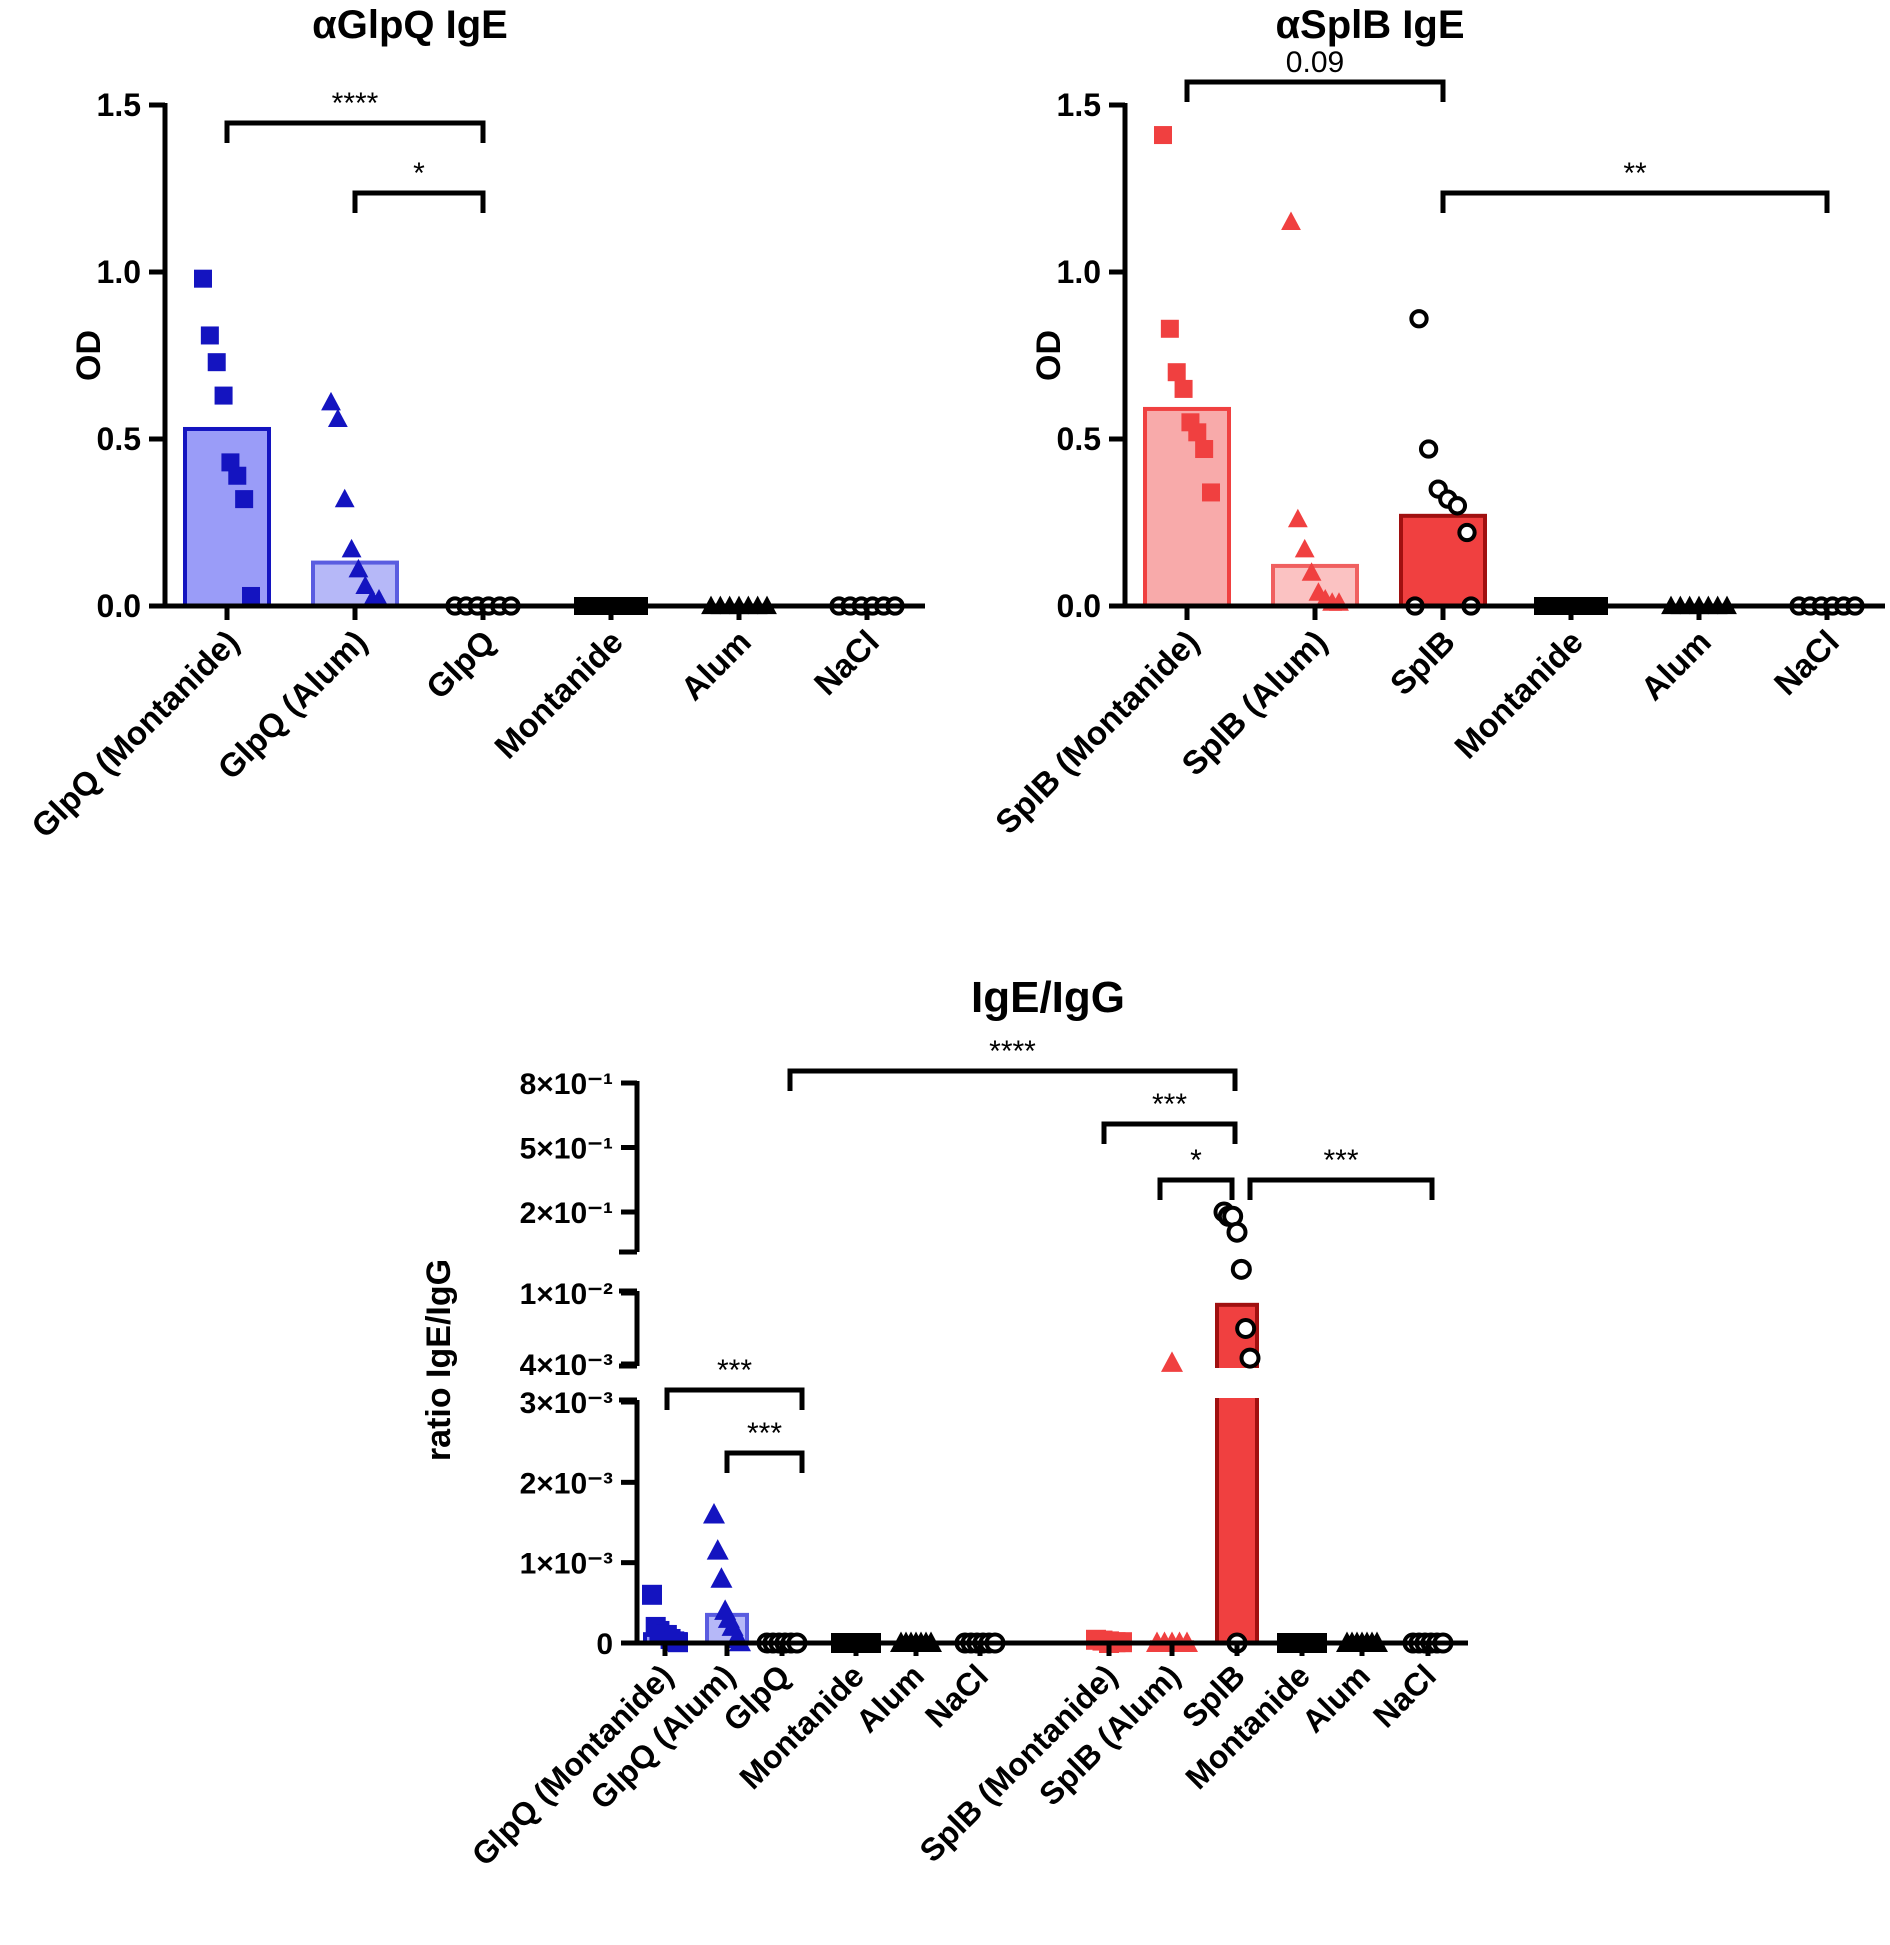 This screenshot has height=1945, width=1890. I want to click on x-tick-label: GlpQ (Montanide), so click(135, 734).